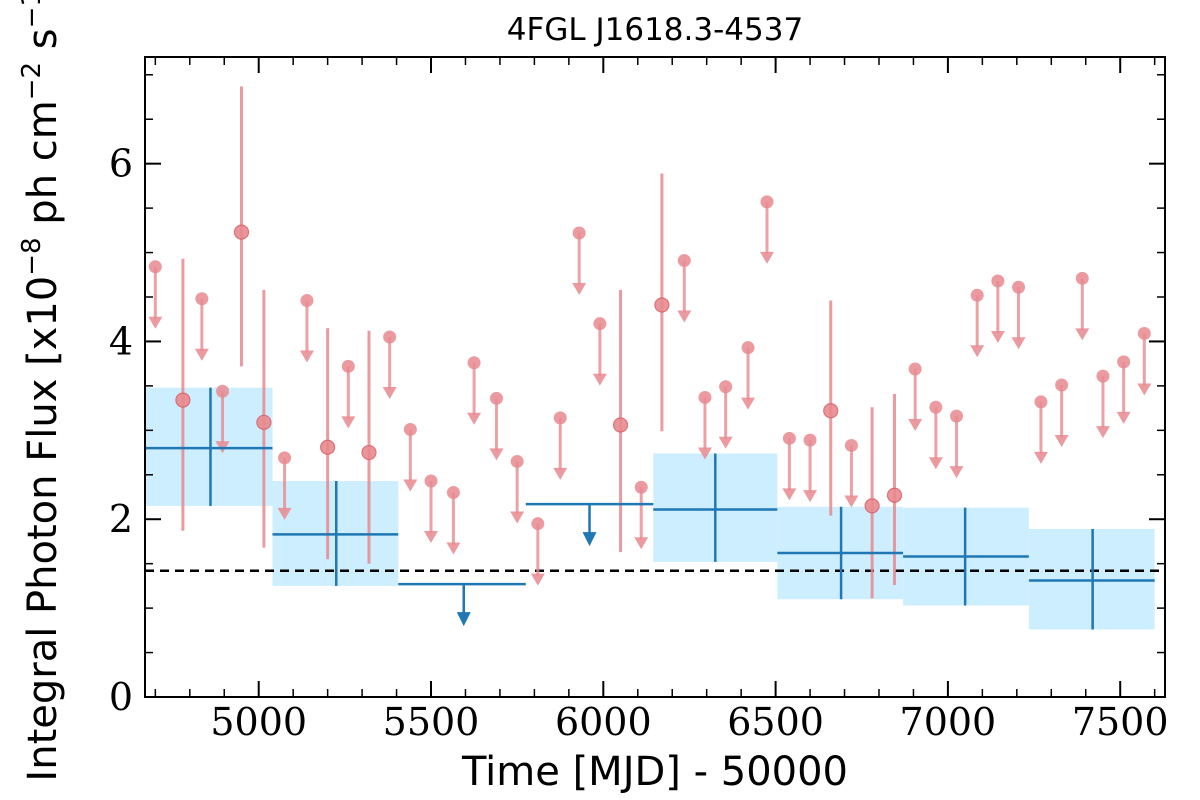 The height and width of the screenshot is (800, 1200). Describe the element at coordinates (43, 168) in the screenshot. I see `y-axis-label-part2: ph cm` at that location.